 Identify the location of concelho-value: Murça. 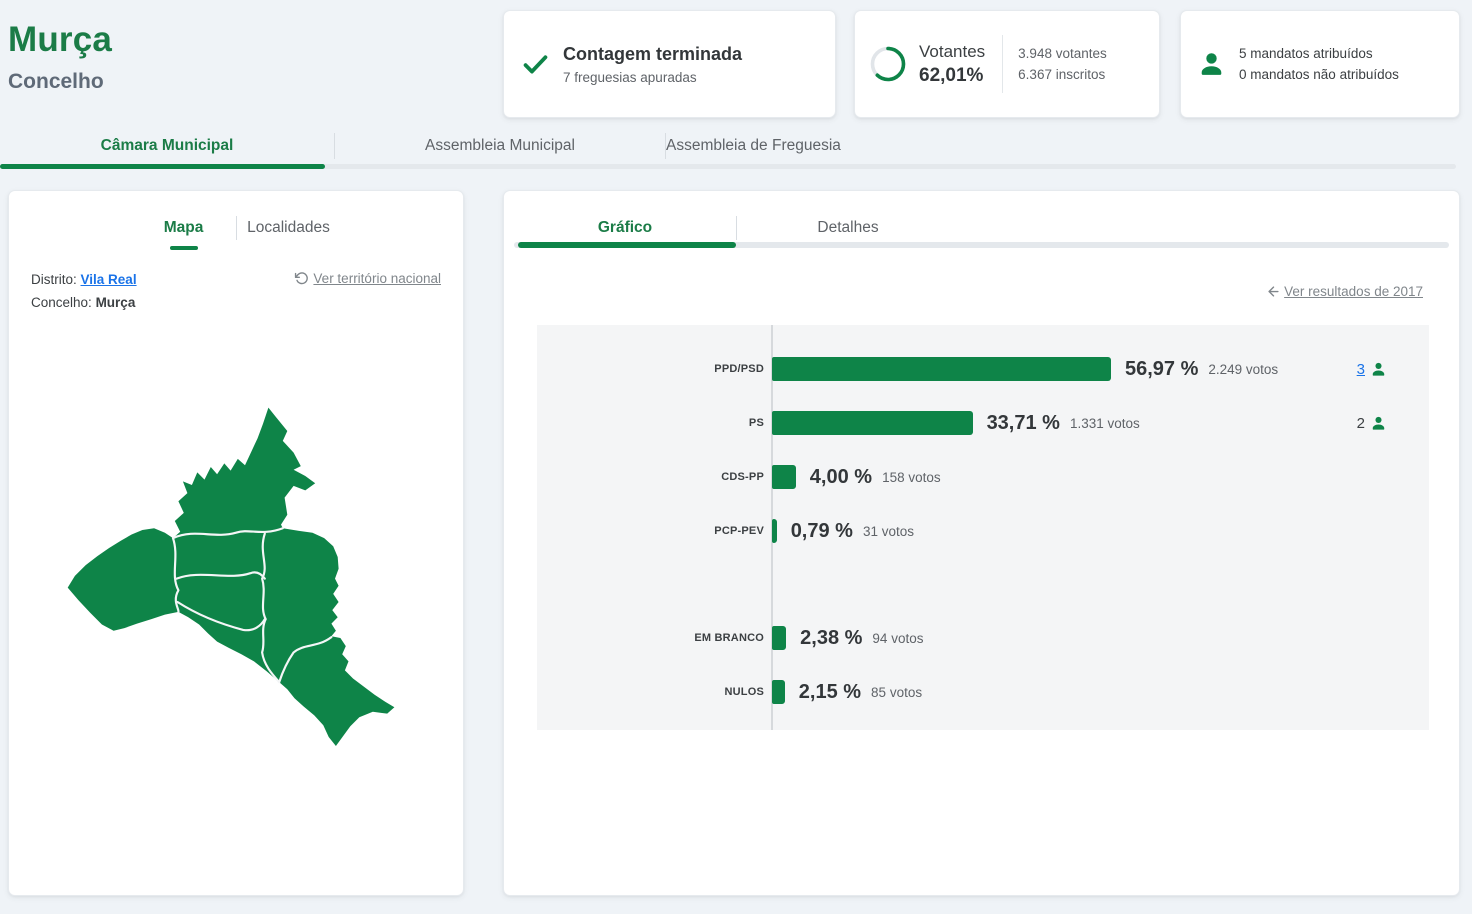
(115, 302).